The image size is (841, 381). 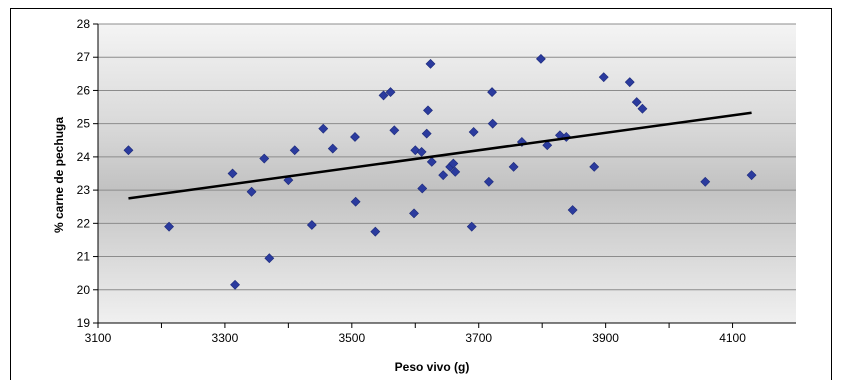 What do you see at coordinates (732, 338) in the screenshot?
I see `x-tick-label: 4100` at bounding box center [732, 338].